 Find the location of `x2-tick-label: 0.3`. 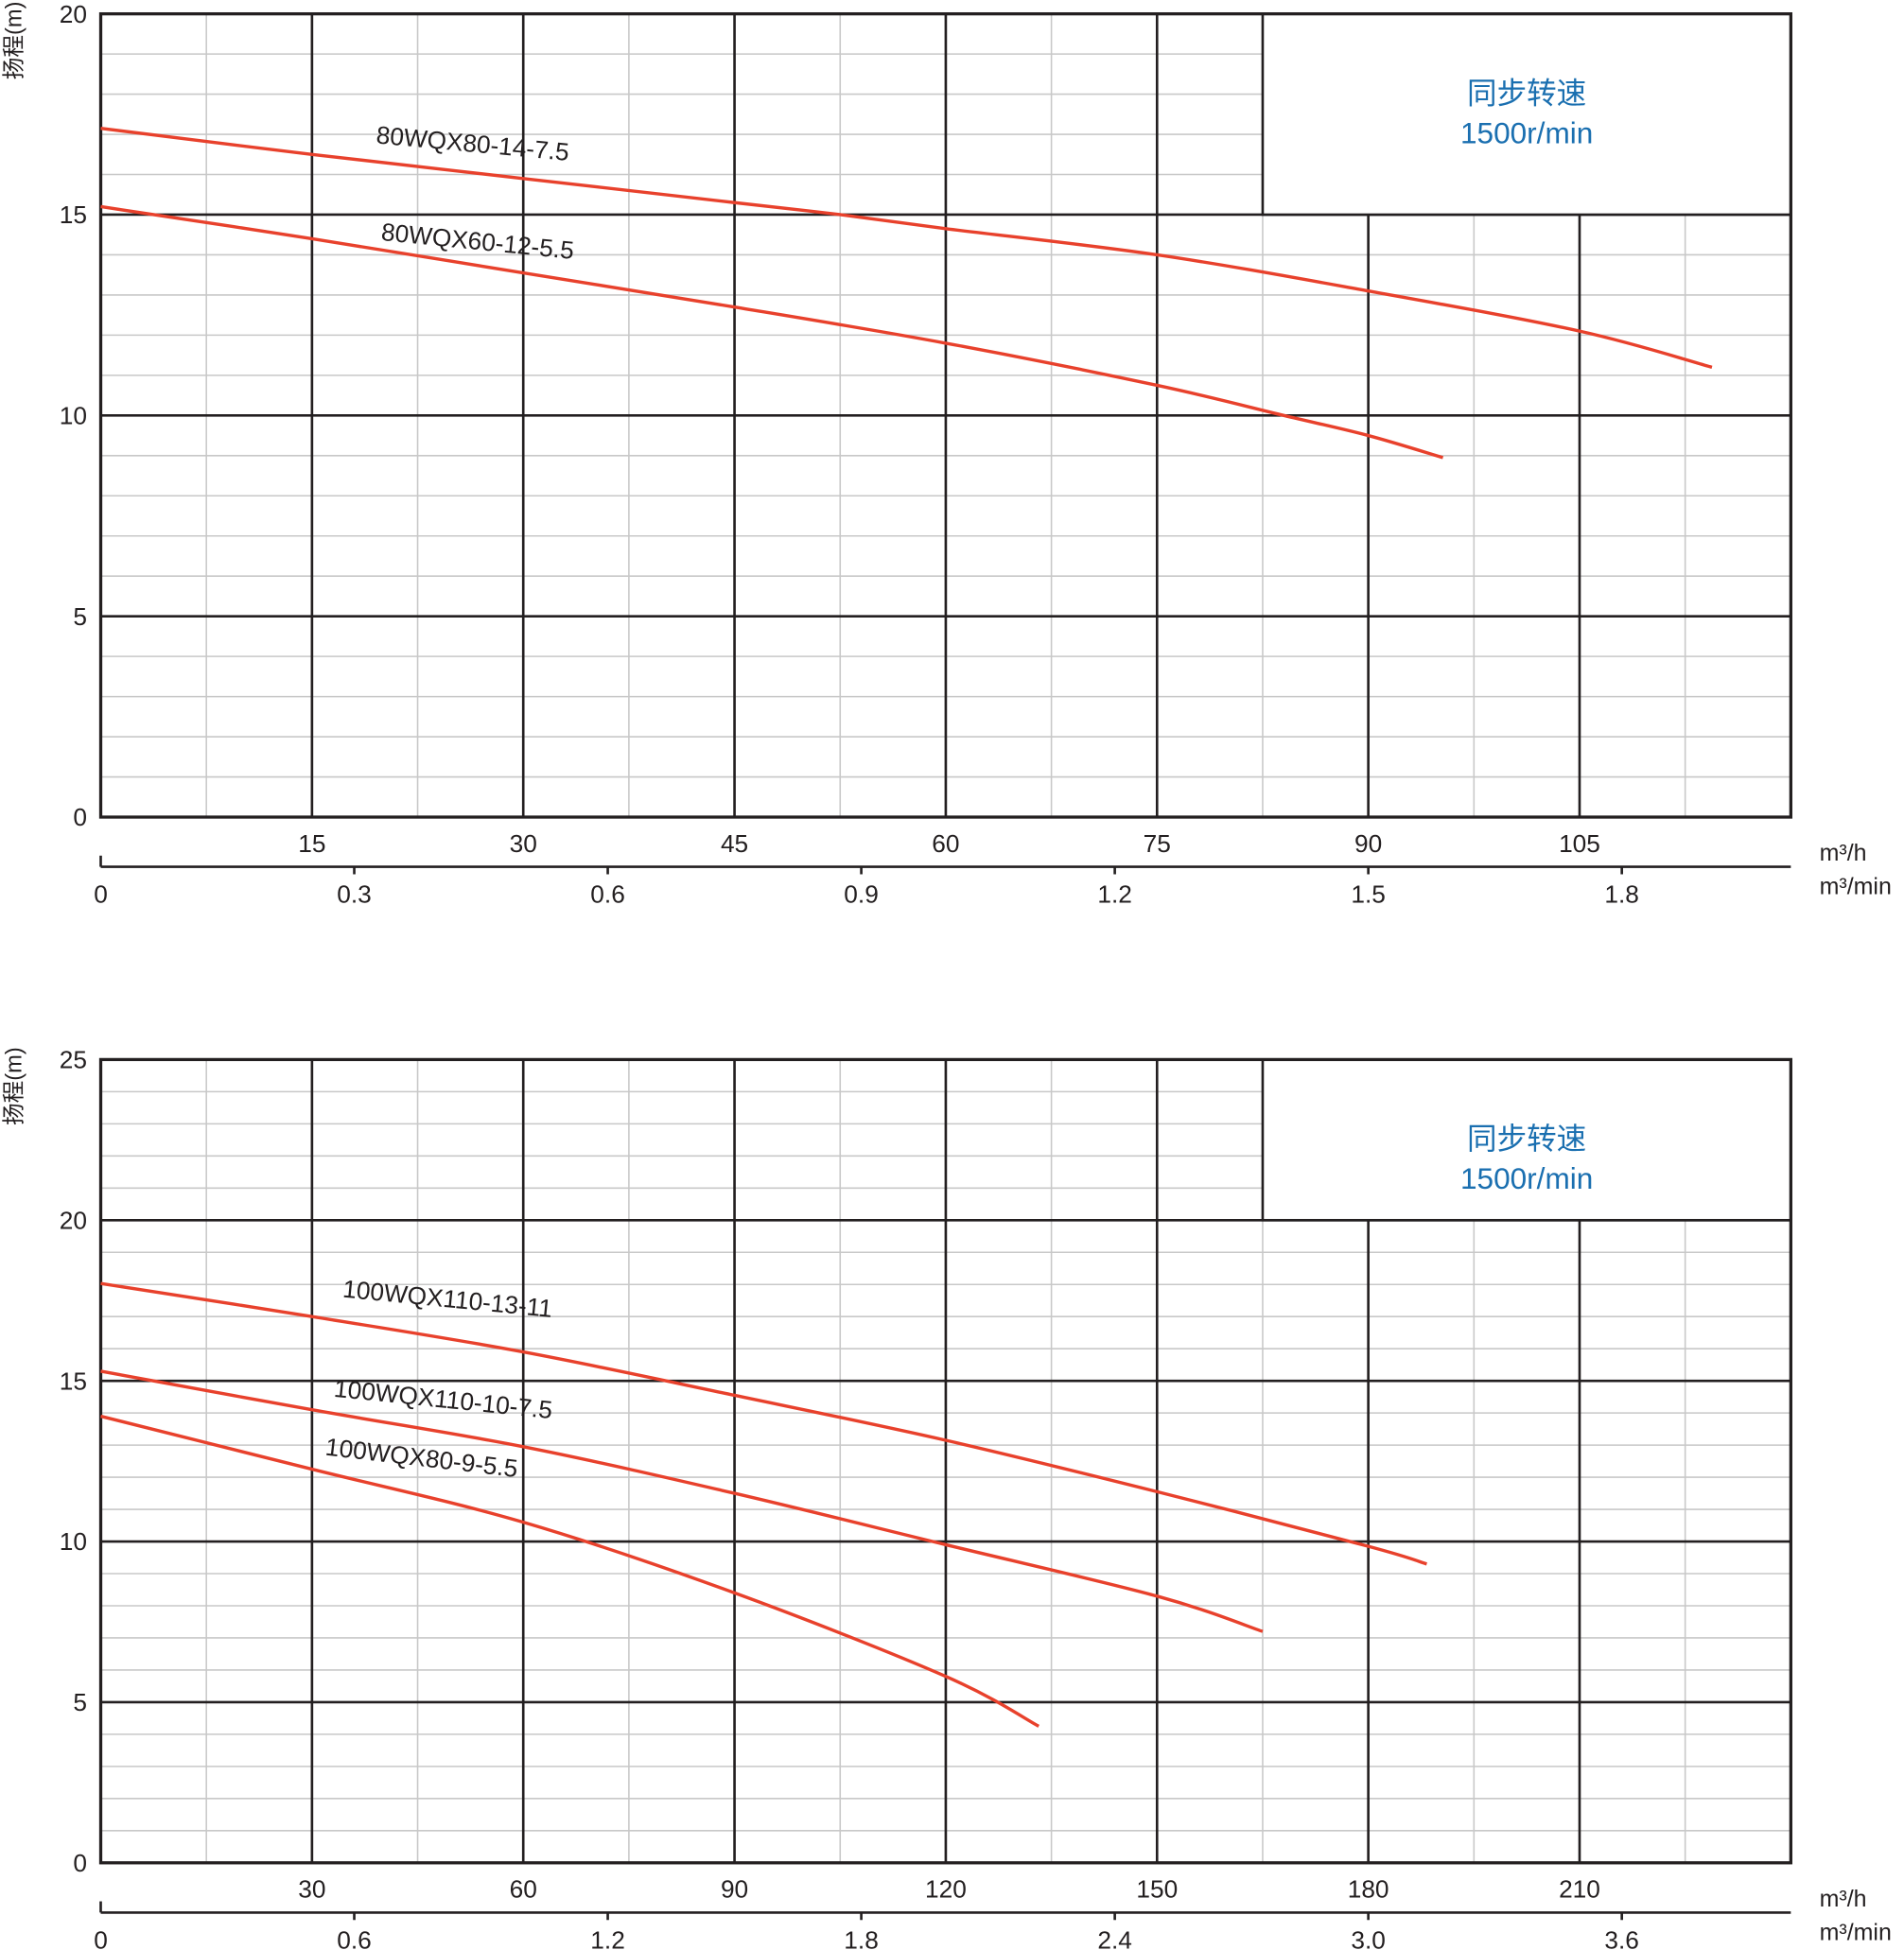

x2-tick-label: 0.3 is located at coordinates (354, 894).